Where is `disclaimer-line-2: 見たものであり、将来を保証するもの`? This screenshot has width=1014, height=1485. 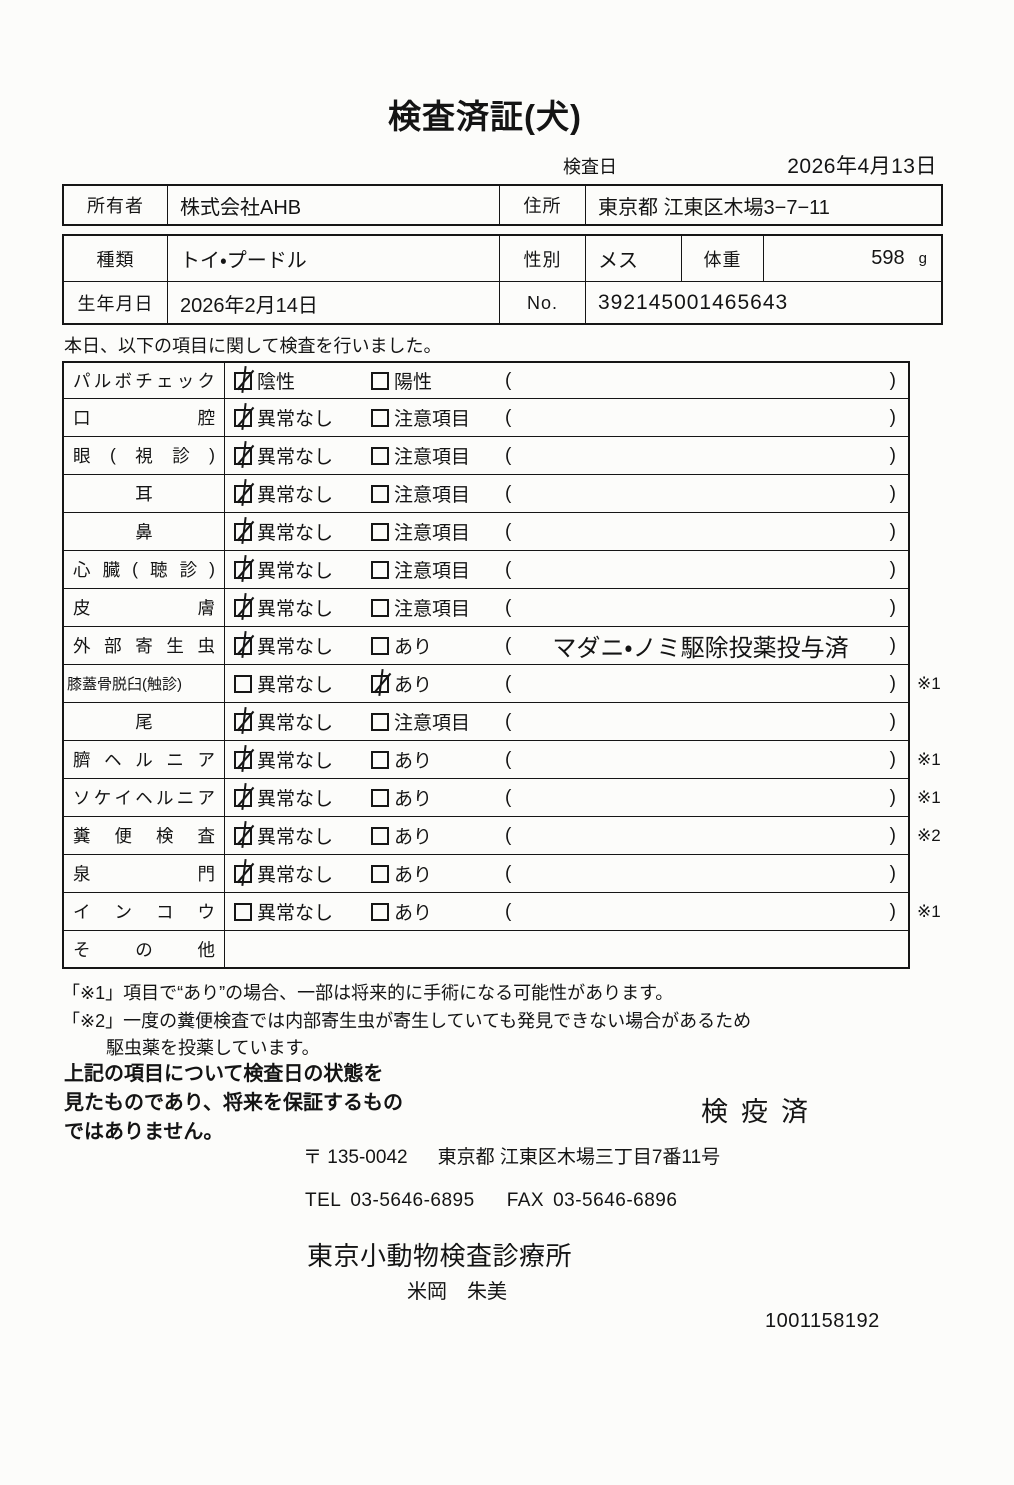
disclaimer-line-2: 見たものであり、将来を保証するもの is located at coordinates (233, 1103).